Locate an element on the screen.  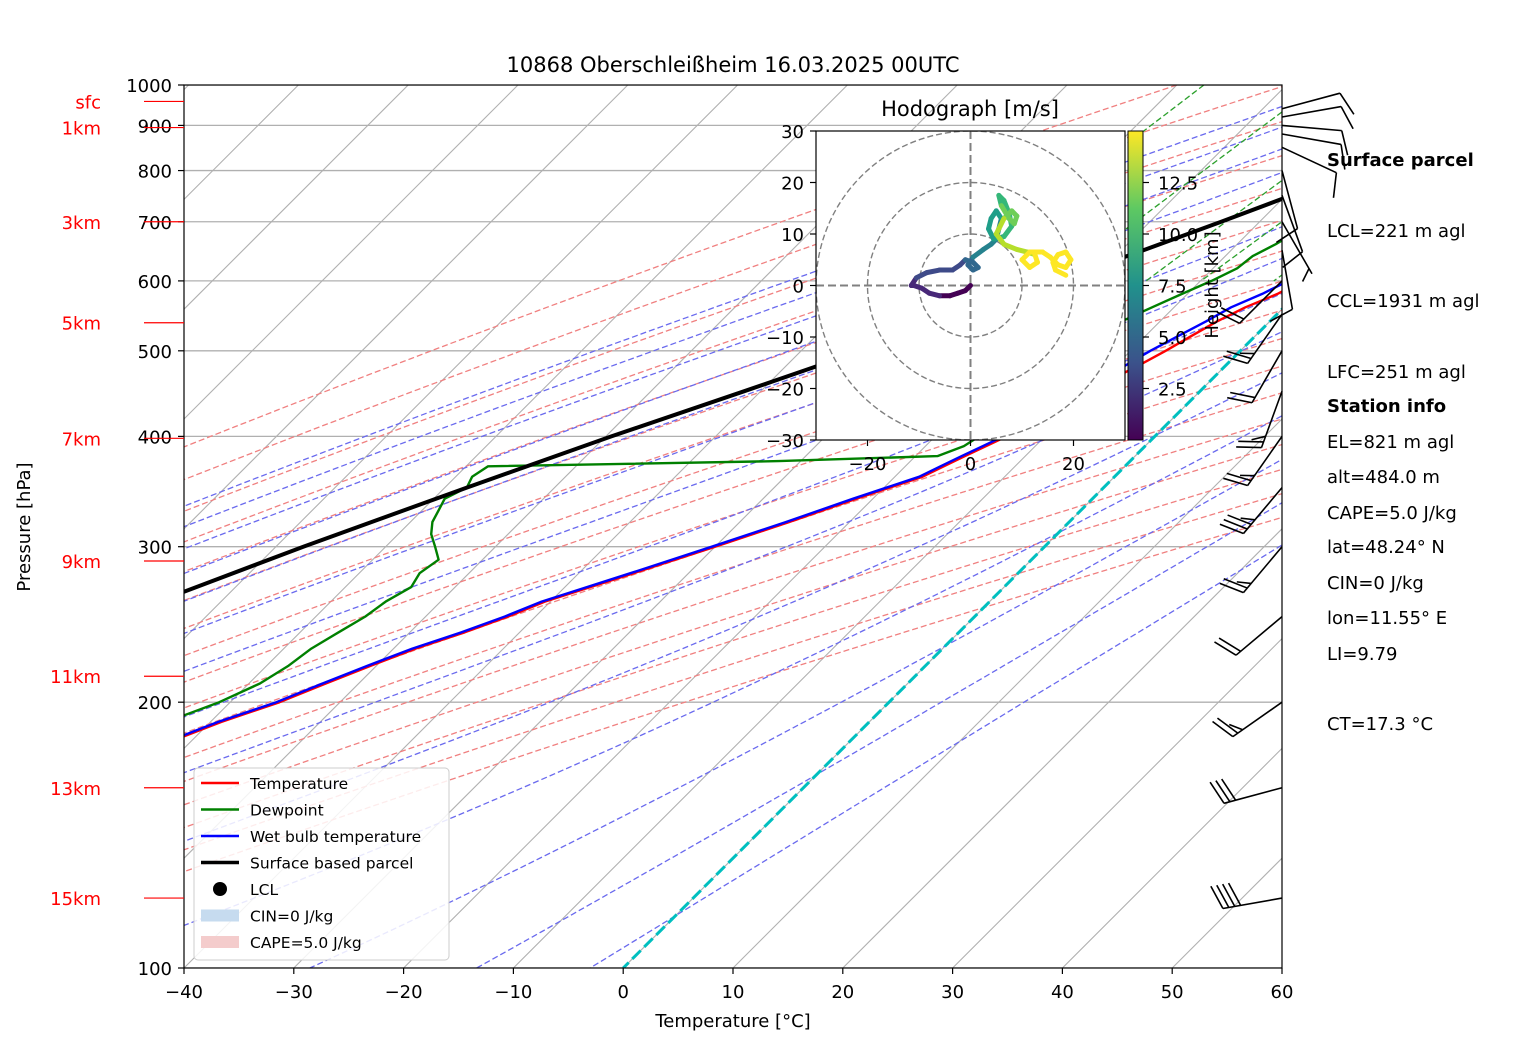
legend-item: Dewpoint is located at coordinates (262, 811).